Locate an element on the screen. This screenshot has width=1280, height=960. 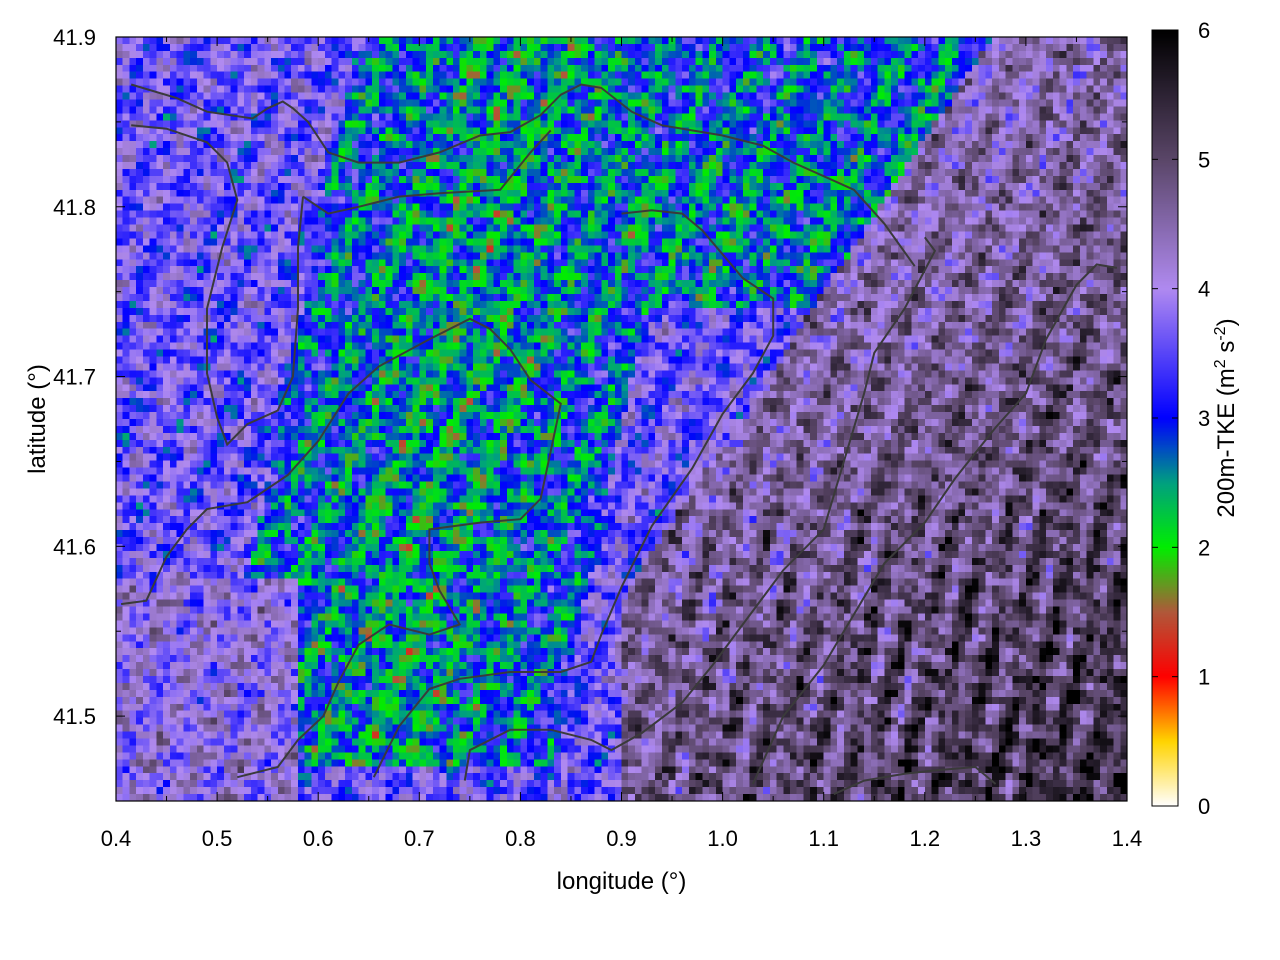
colorbar-title-post: ) is located at coordinates (1226, 322).